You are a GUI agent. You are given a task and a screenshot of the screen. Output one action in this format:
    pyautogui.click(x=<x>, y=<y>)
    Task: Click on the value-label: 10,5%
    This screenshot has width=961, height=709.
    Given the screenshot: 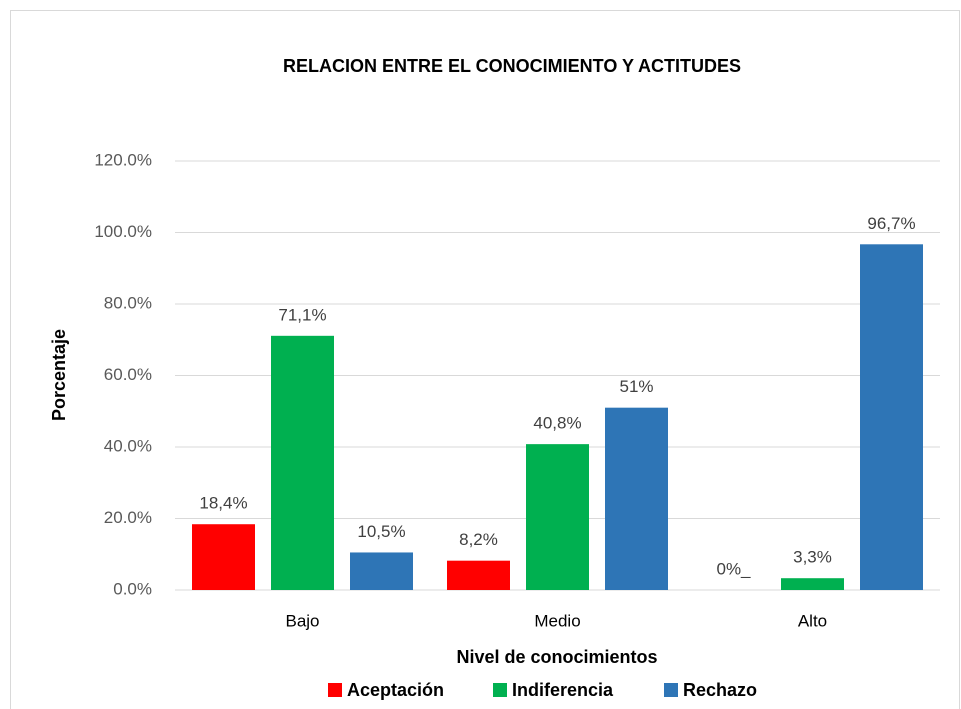 What is the action you would take?
    pyautogui.click(x=381, y=531)
    